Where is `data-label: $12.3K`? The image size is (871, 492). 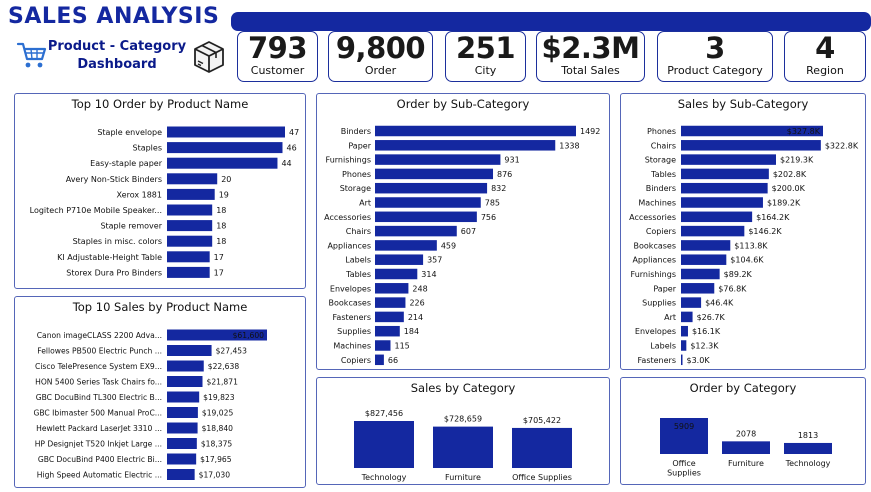
data-label: $12.3K is located at coordinates (704, 346).